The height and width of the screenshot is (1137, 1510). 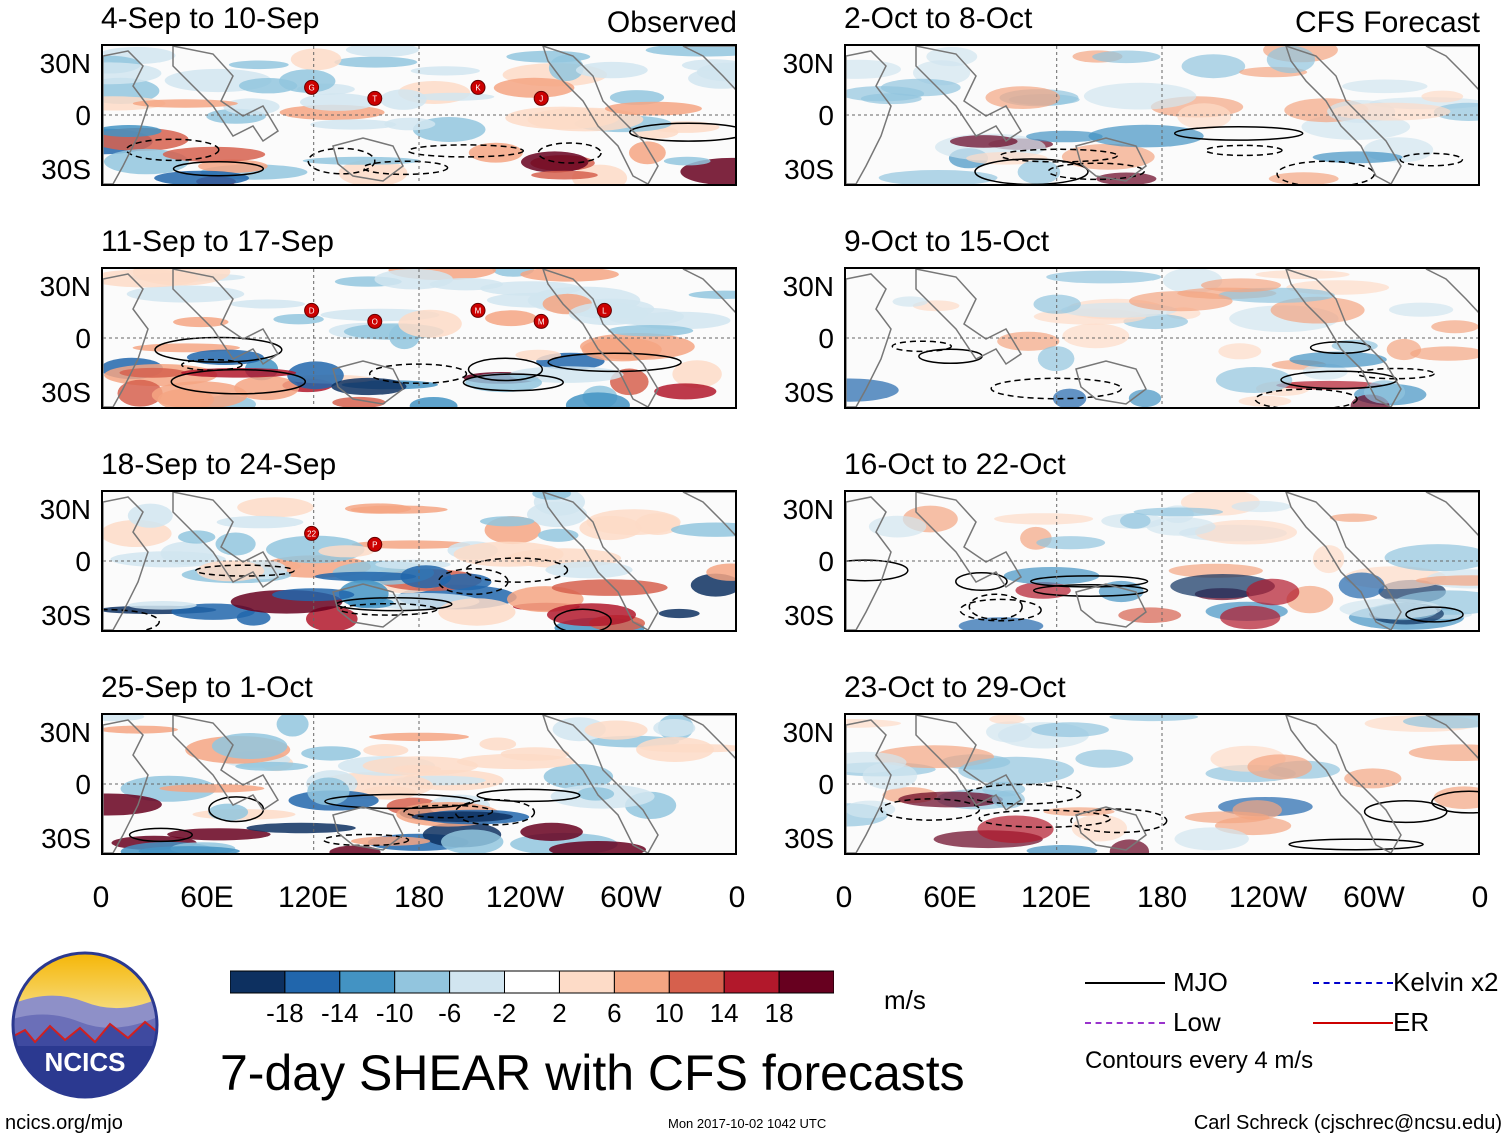 I want to click on tropical-cyclone-marker: K, so click(x=478, y=87).